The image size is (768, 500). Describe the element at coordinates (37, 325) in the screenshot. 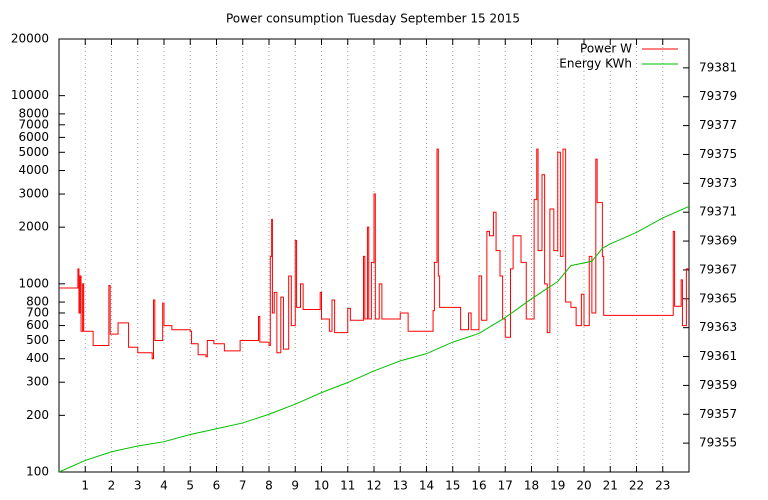

I see `y-tick-label: 600` at that location.